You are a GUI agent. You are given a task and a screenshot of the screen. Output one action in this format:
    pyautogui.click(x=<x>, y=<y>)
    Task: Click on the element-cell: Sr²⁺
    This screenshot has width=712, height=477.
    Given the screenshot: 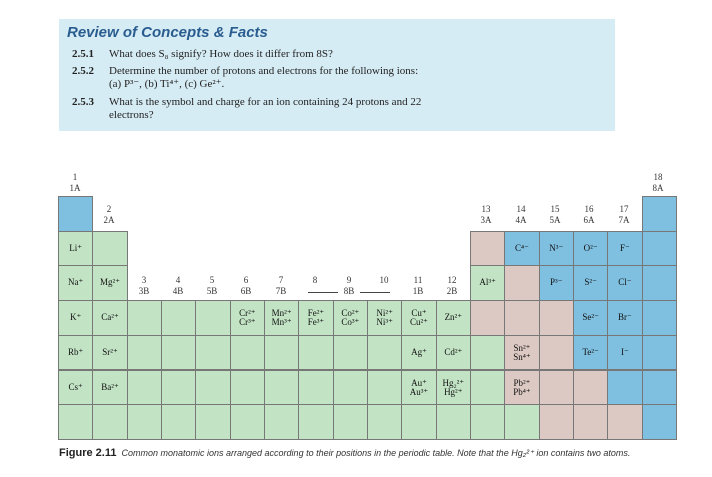 What is the action you would take?
    pyautogui.click(x=110, y=352)
    